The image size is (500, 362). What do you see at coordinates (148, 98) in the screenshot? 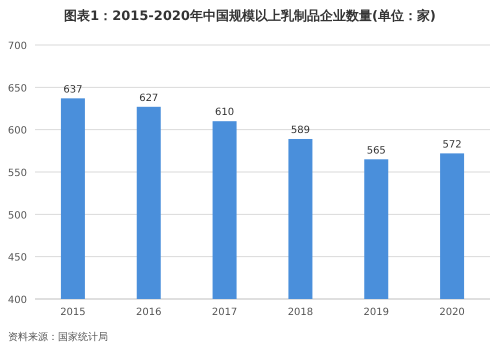
I see `data-label: 627` at bounding box center [148, 98].